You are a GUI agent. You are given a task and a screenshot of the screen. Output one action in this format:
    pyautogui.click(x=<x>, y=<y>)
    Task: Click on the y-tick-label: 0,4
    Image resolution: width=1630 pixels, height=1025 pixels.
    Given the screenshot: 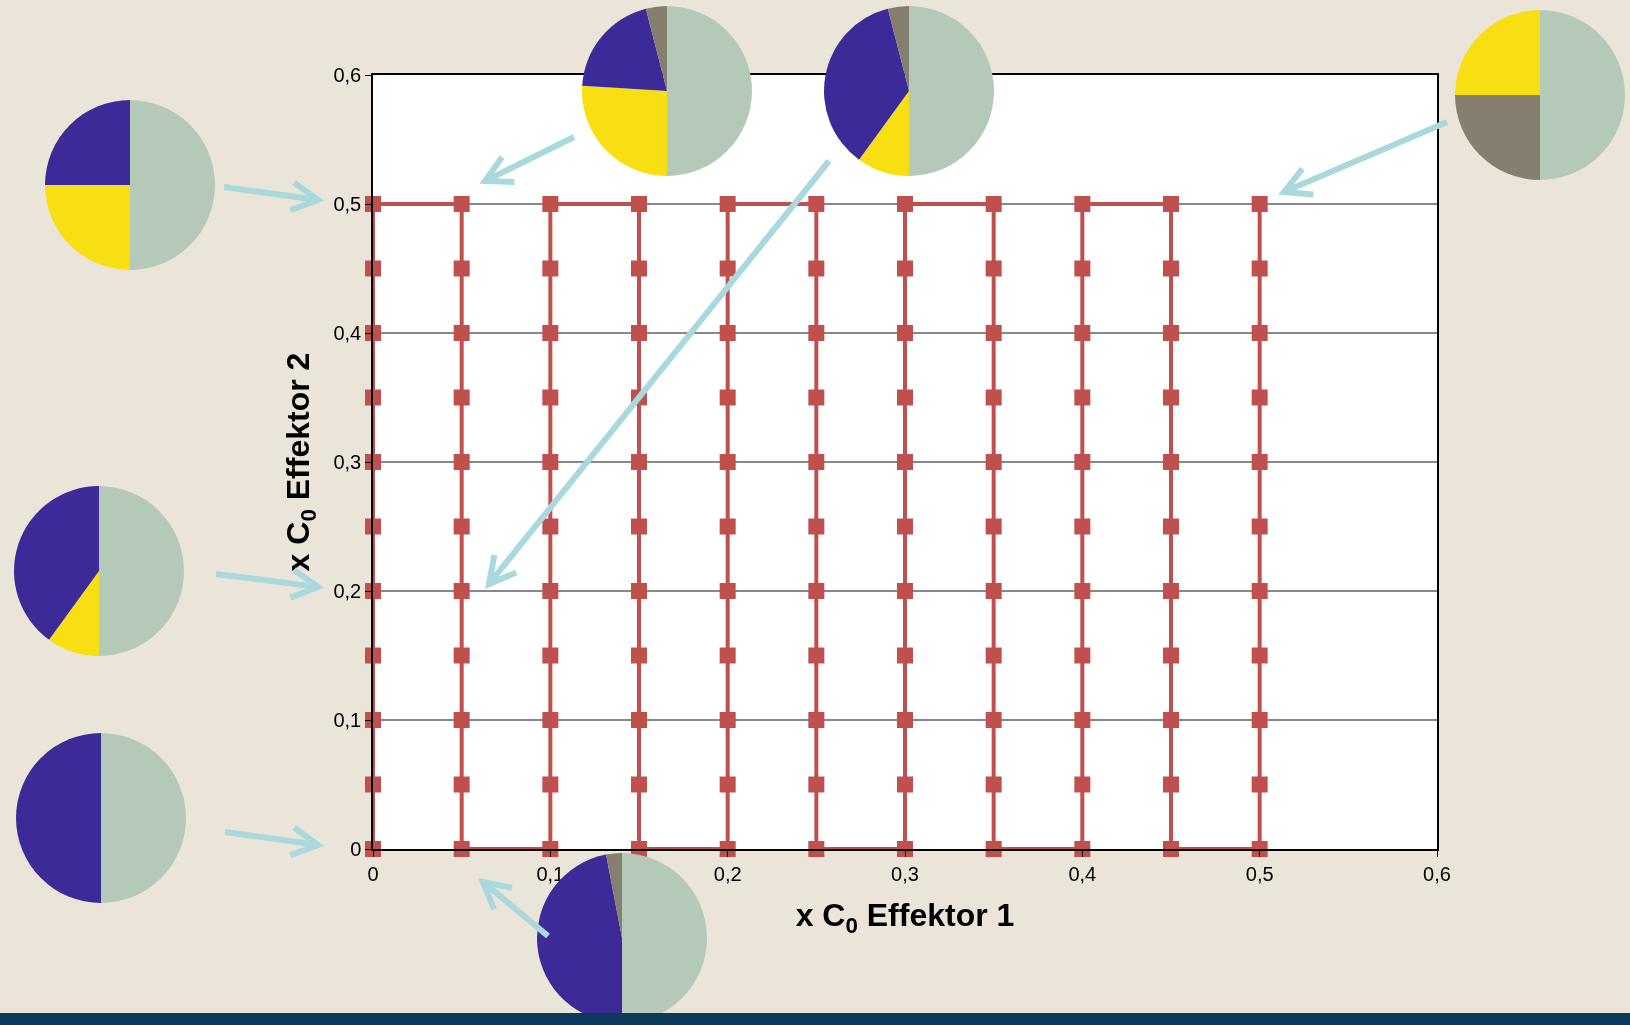 What is the action you would take?
    pyautogui.click(x=347, y=333)
    